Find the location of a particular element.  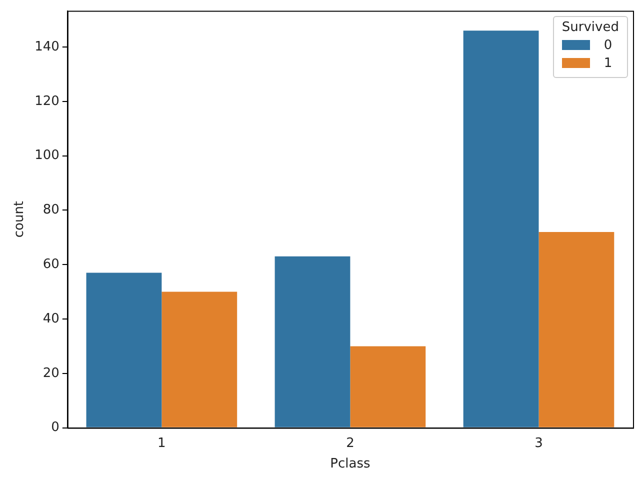

x-tick-label: 2 is located at coordinates (350, 443).